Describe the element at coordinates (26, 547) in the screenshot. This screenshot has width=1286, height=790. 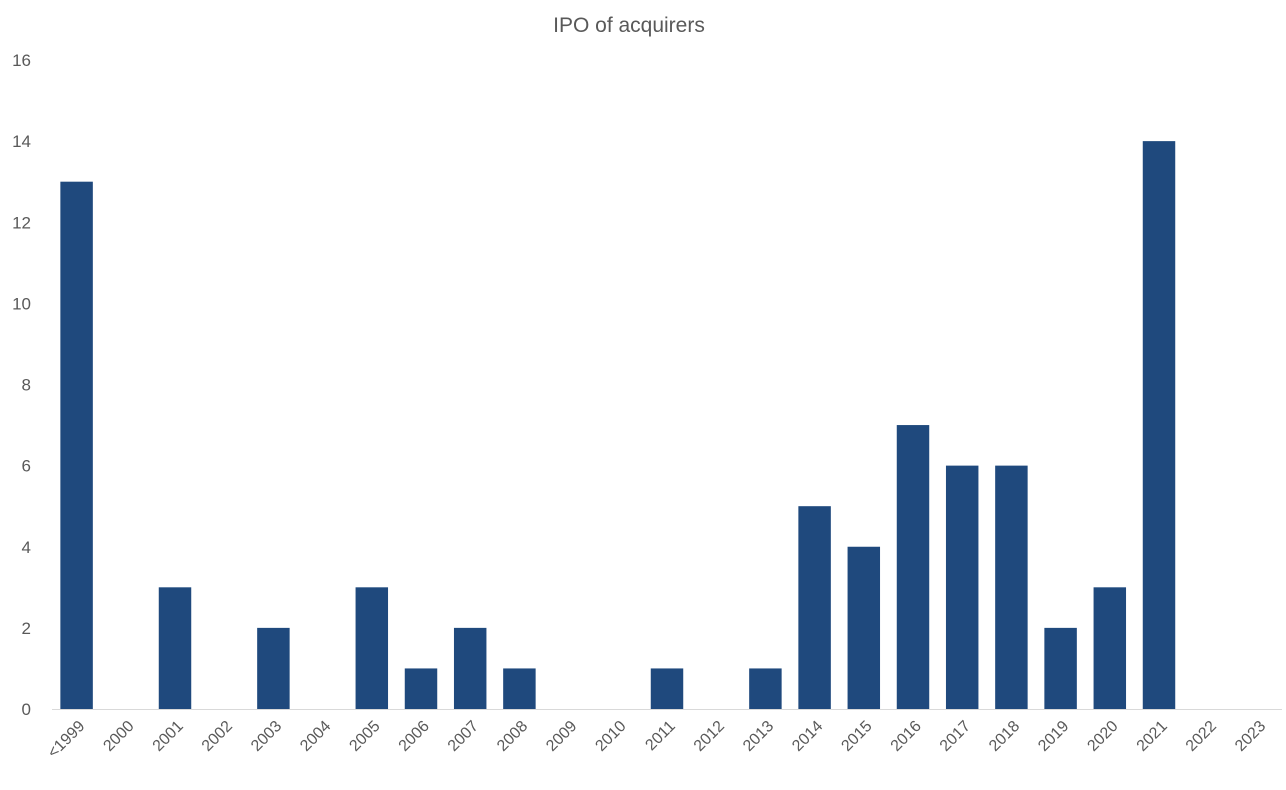
I see `y-tick-label: 4` at that location.